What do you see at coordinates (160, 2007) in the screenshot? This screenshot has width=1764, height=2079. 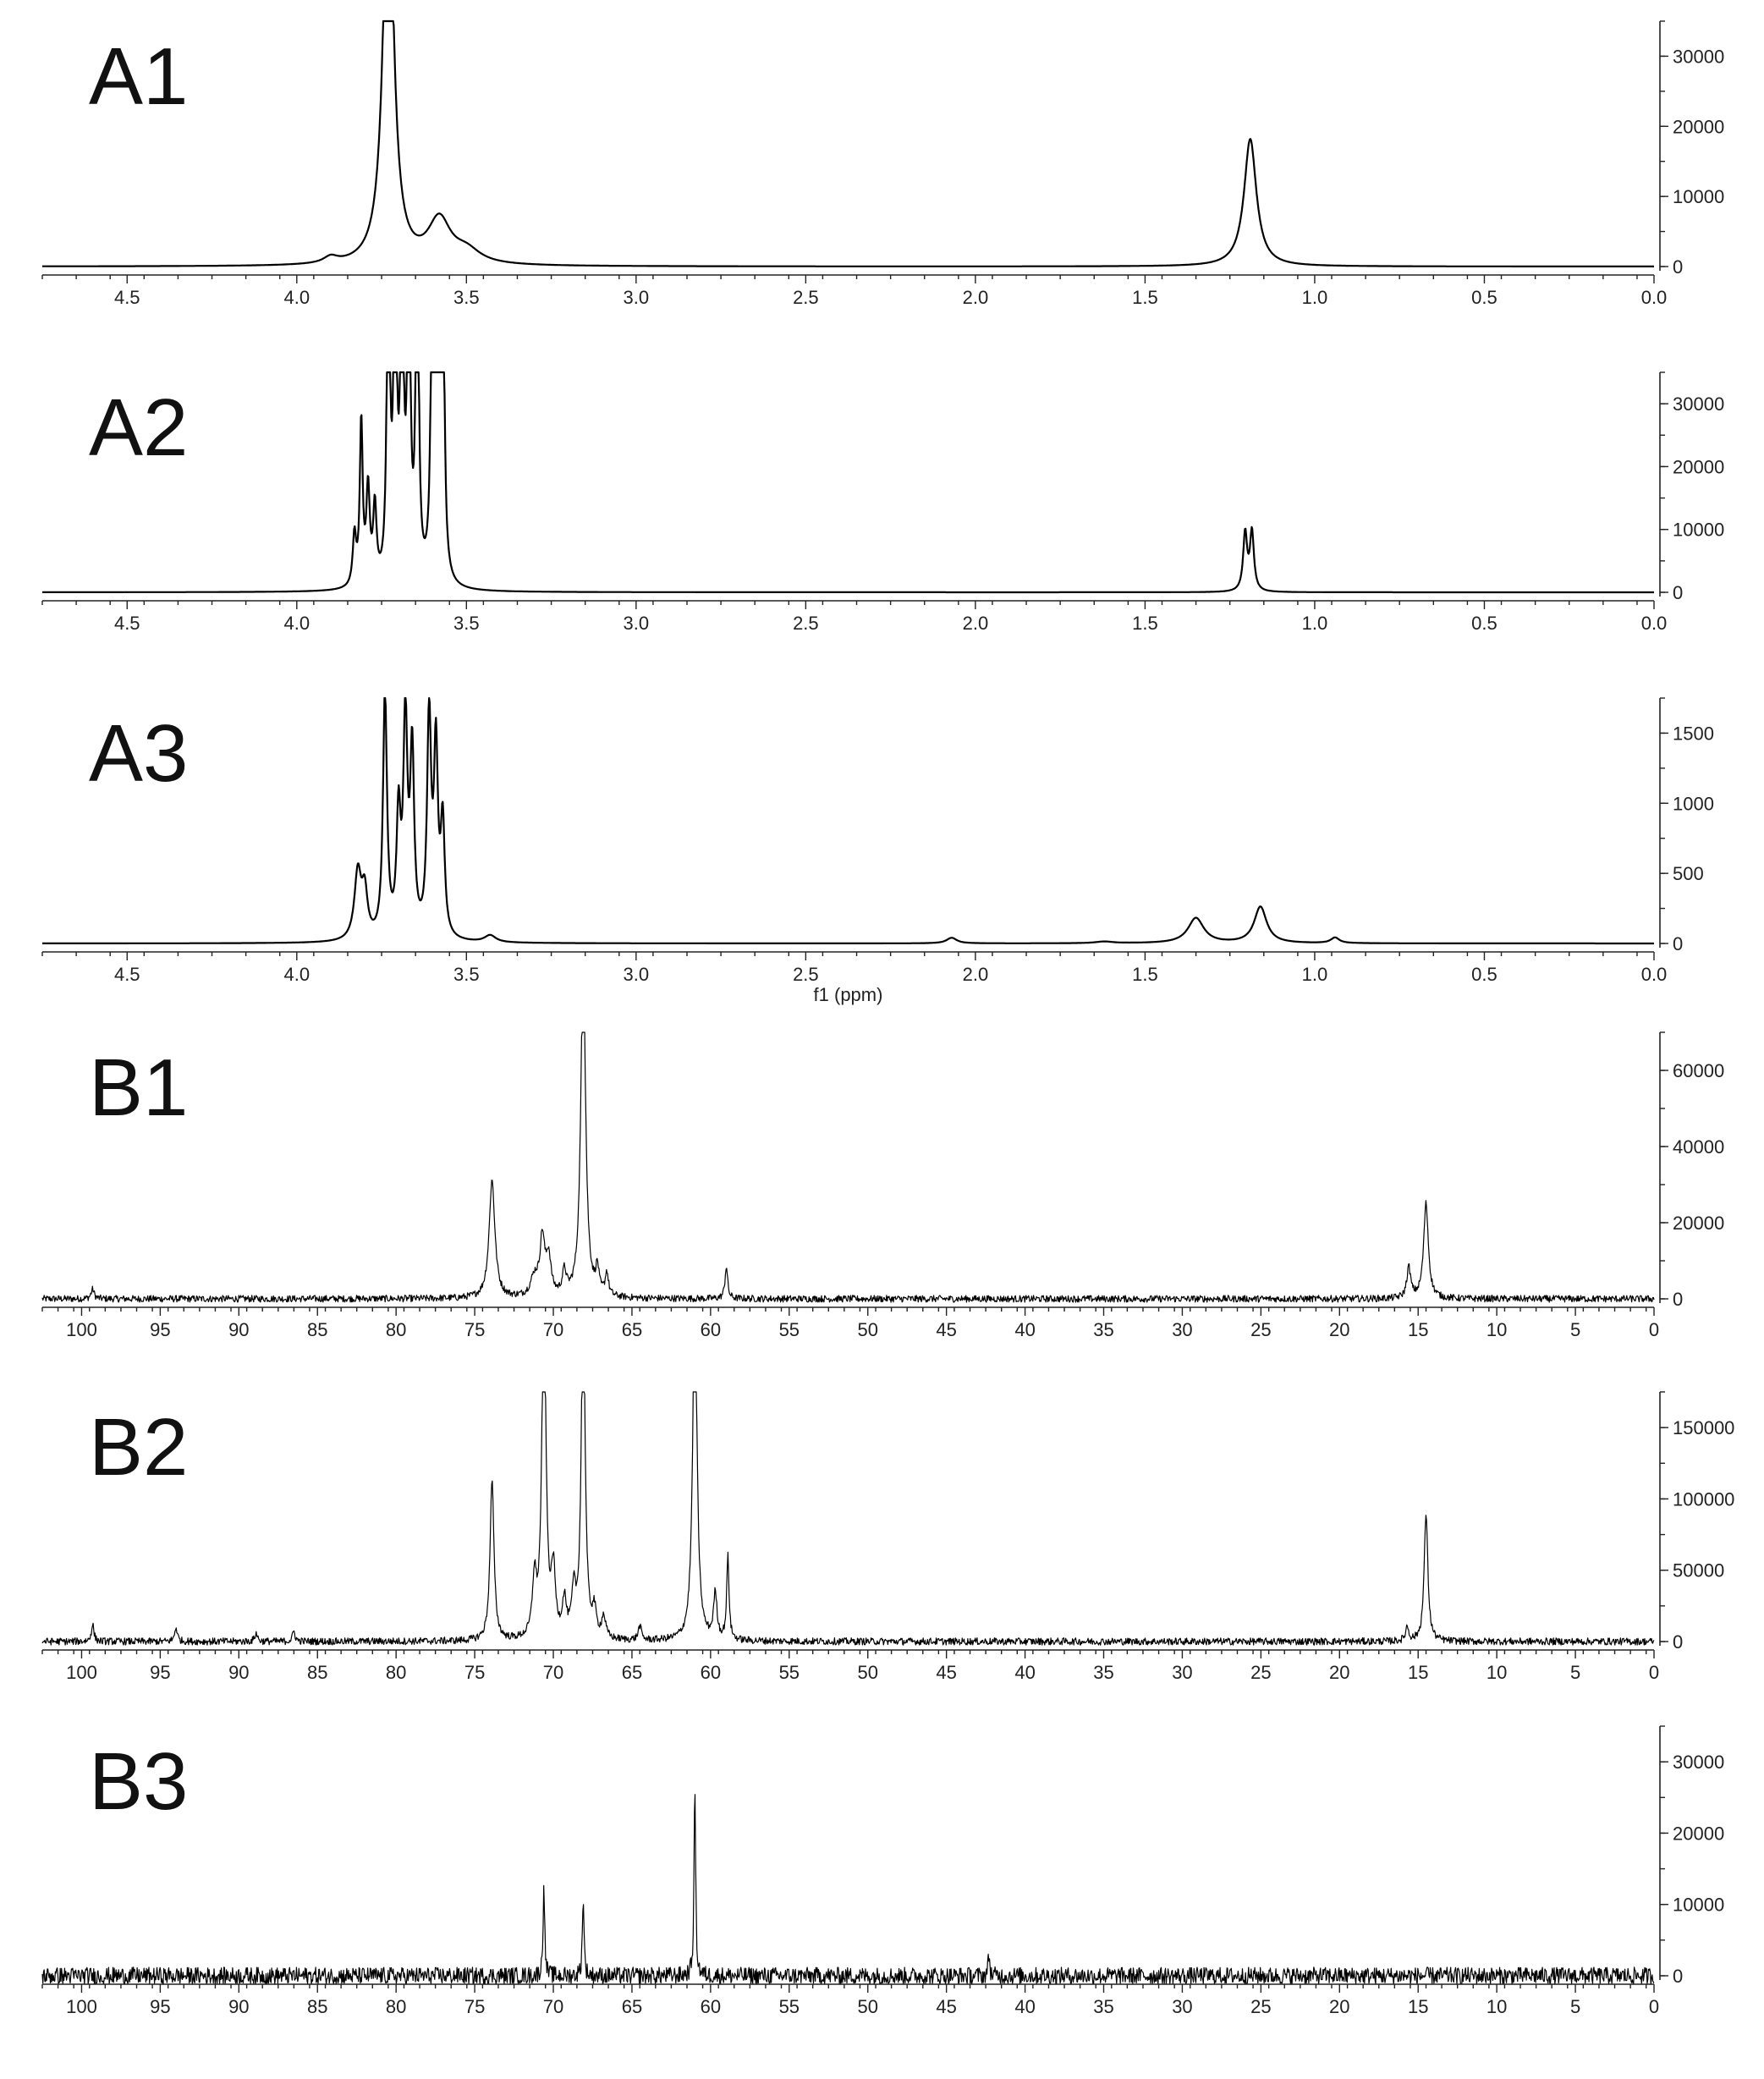 I see `x-tick-label: 95` at bounding box center [160, 2007].